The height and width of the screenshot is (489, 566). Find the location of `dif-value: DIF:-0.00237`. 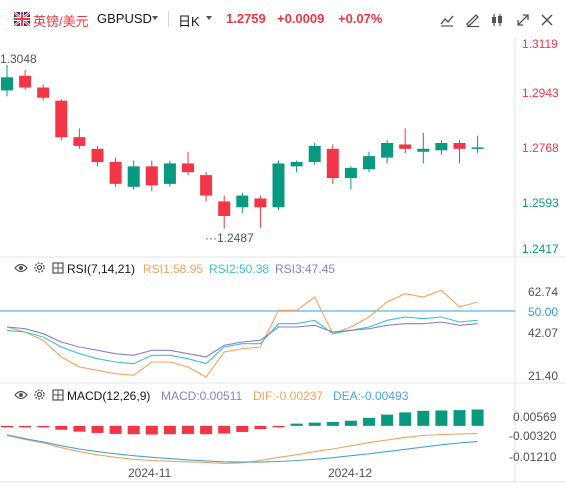

dif-value: DIF:-0.00237 is located at coordinates (288, 396).